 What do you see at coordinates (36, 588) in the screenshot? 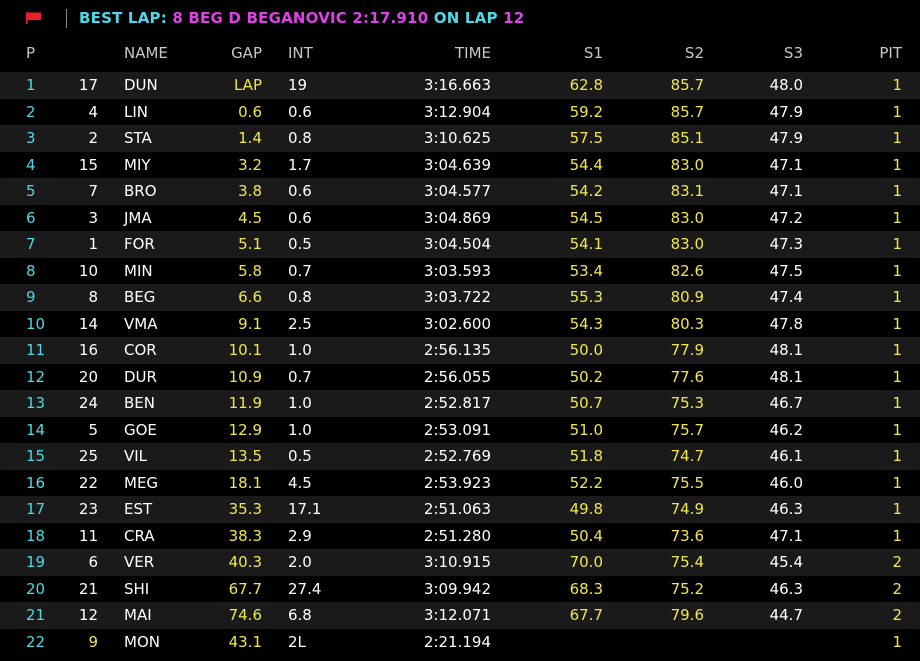
I see `cell-position: 20` at bounding box center [36, 588].